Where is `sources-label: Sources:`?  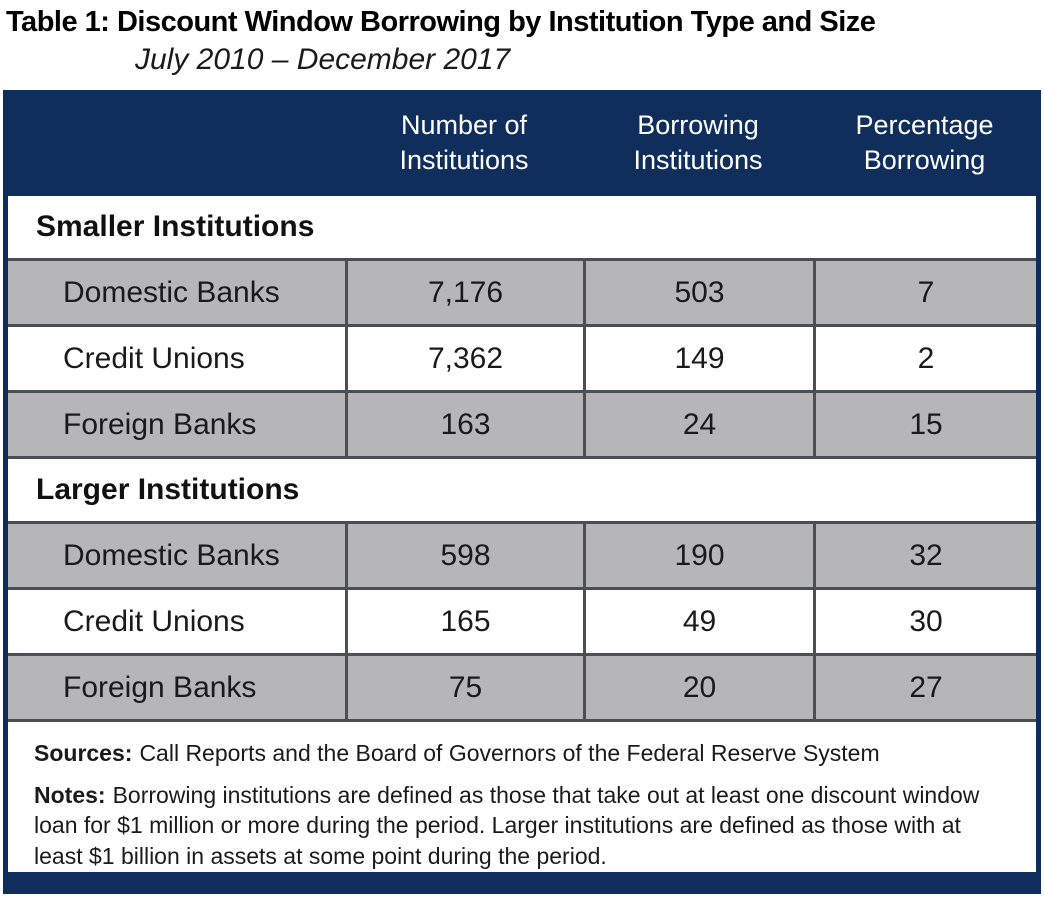
sources-label: Sources: is located at coordinates (83, 753).